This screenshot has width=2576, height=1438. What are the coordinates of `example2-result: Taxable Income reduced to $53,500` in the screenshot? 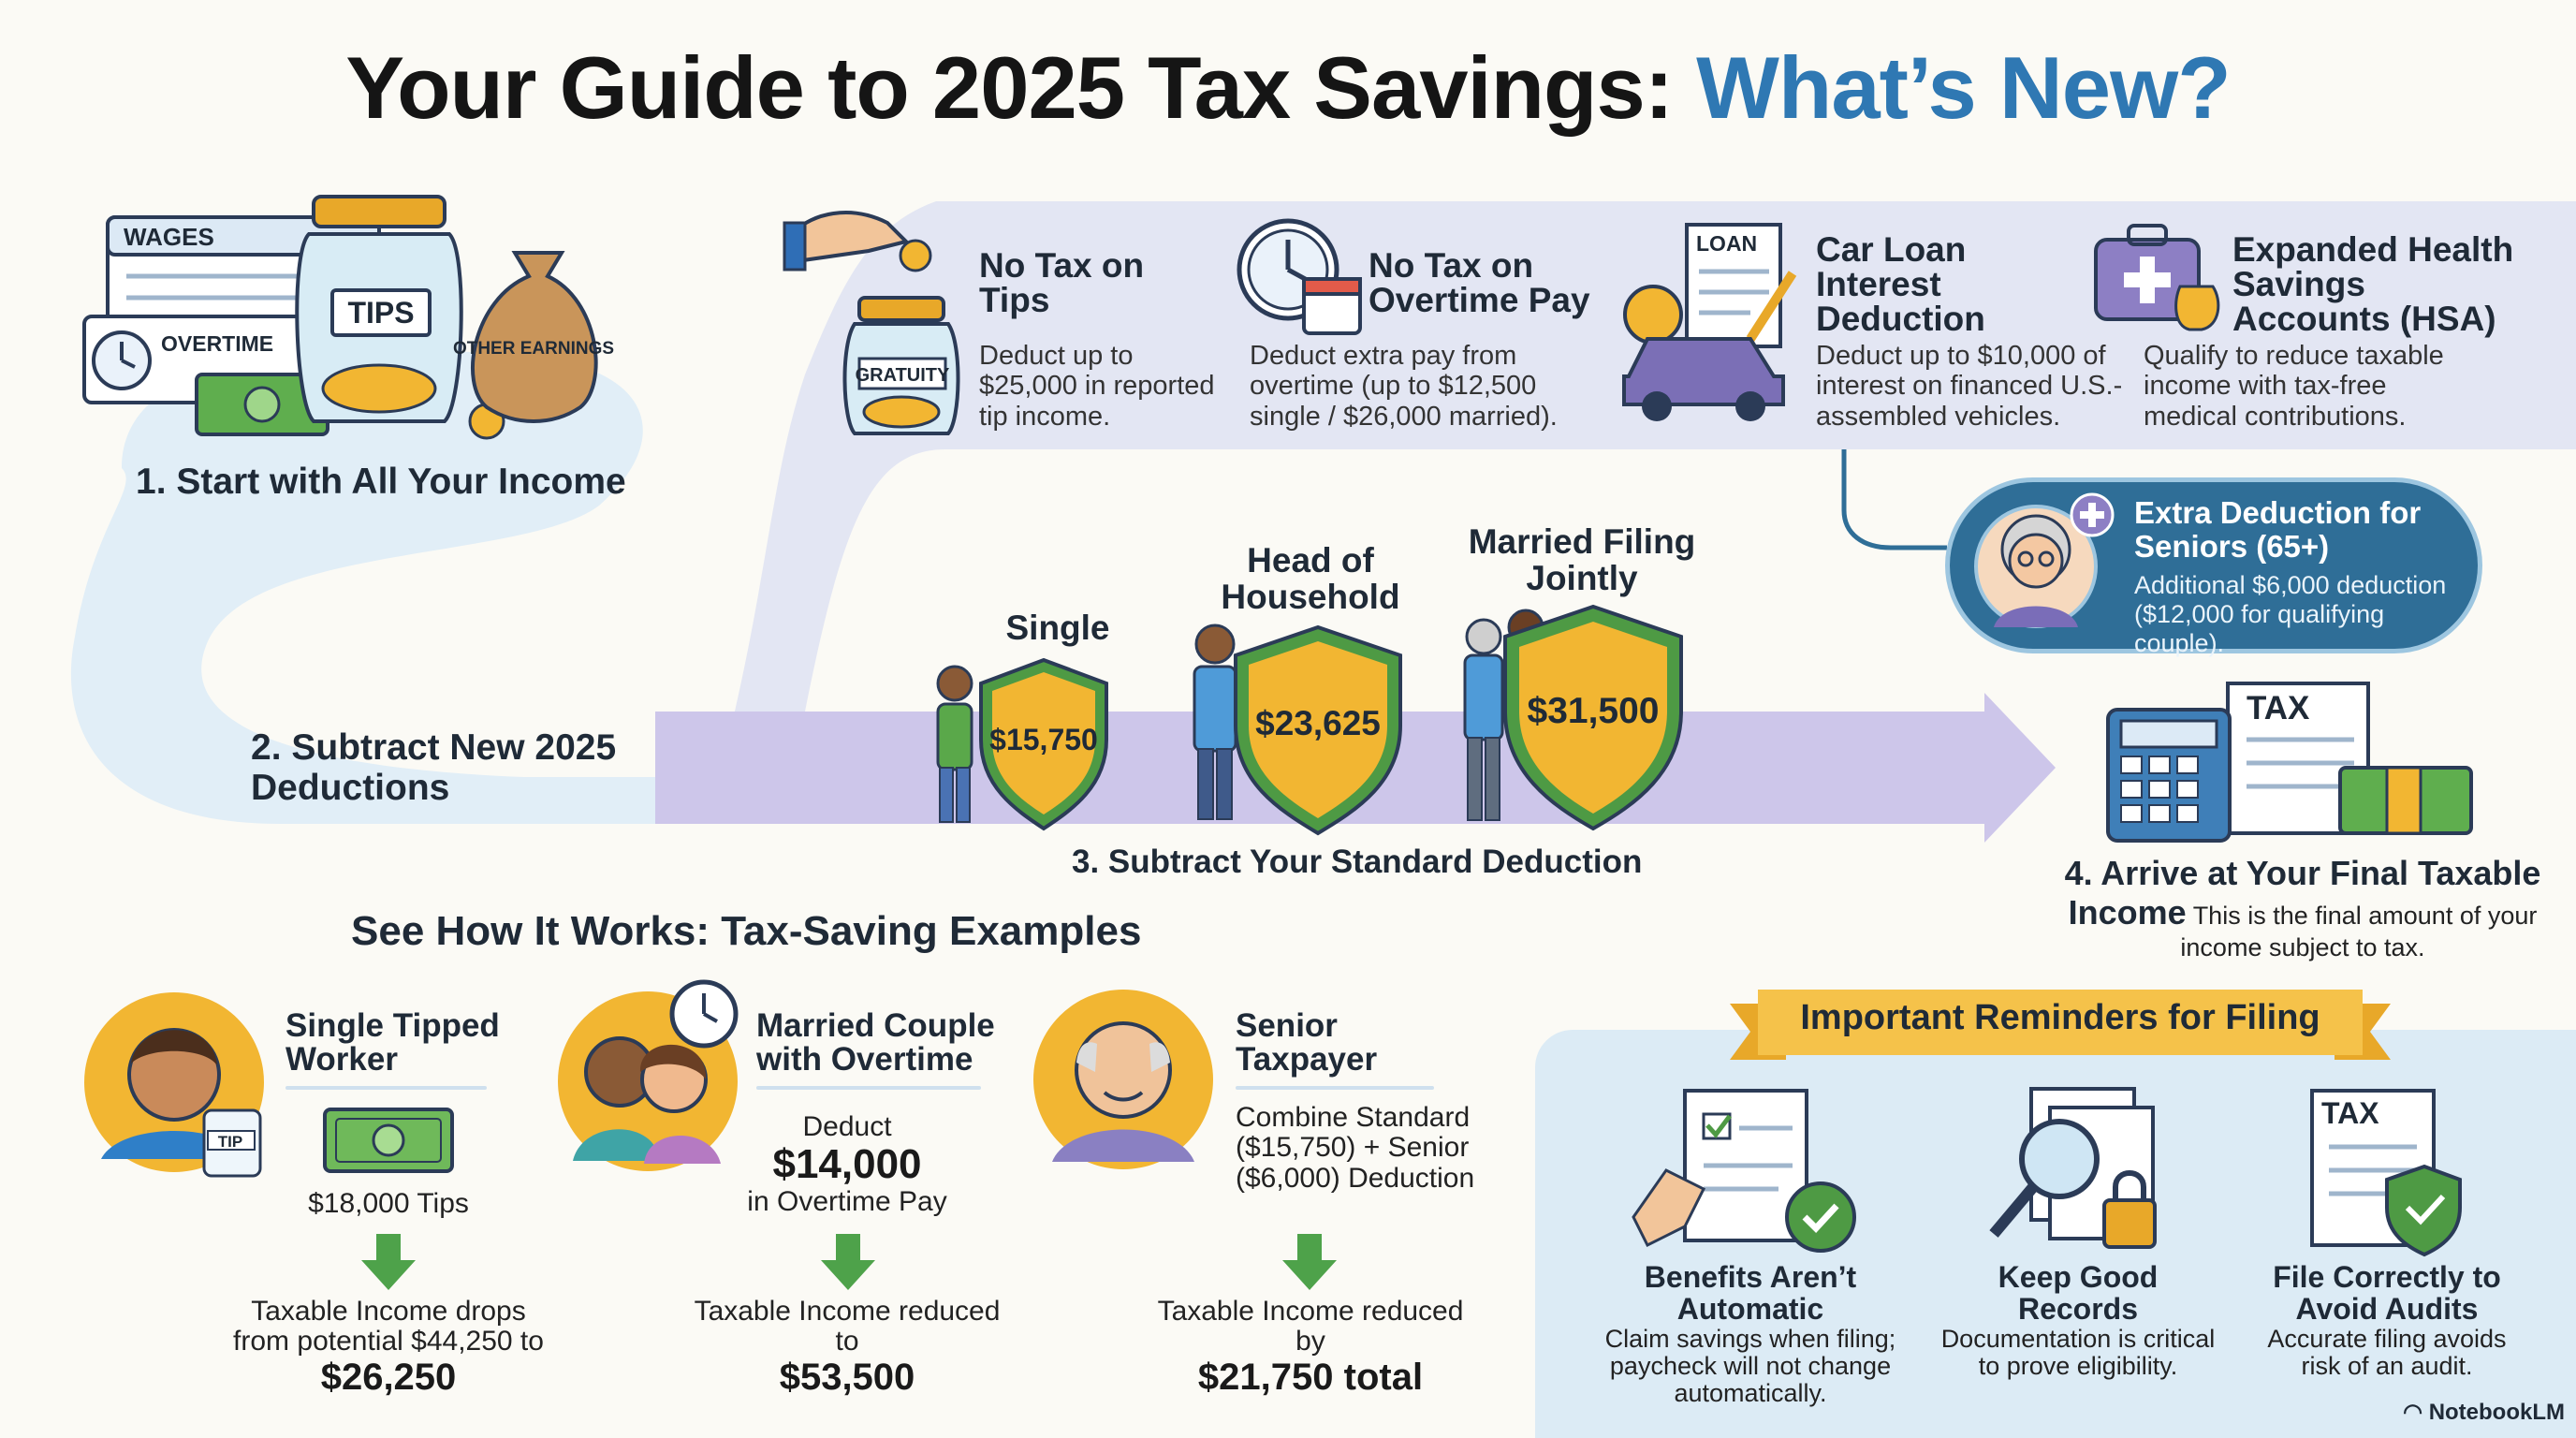 It's located at (848, 1347).